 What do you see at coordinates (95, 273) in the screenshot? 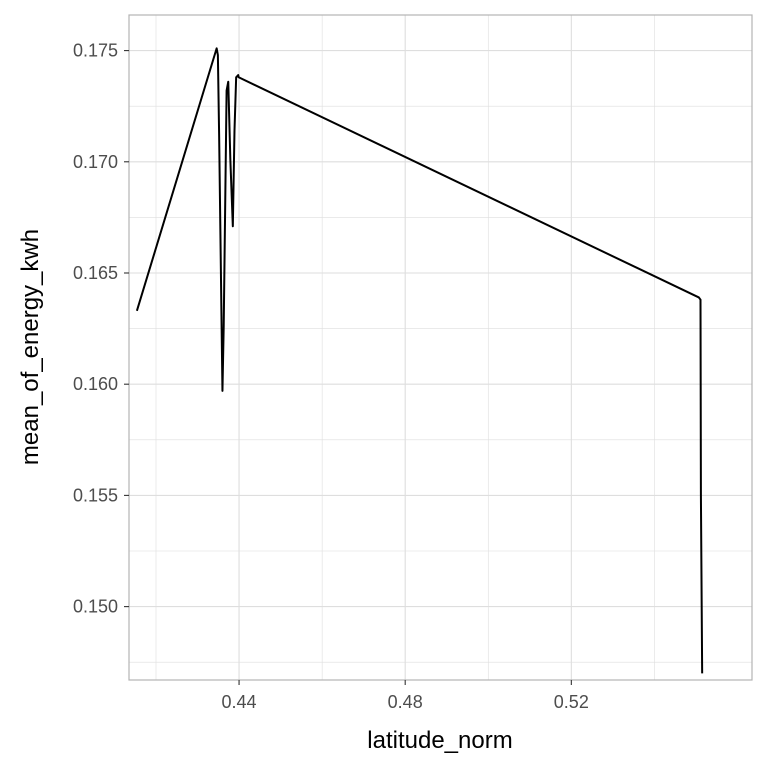
I see `y-tick-label: 0.165` at bounding box center [95, 273].